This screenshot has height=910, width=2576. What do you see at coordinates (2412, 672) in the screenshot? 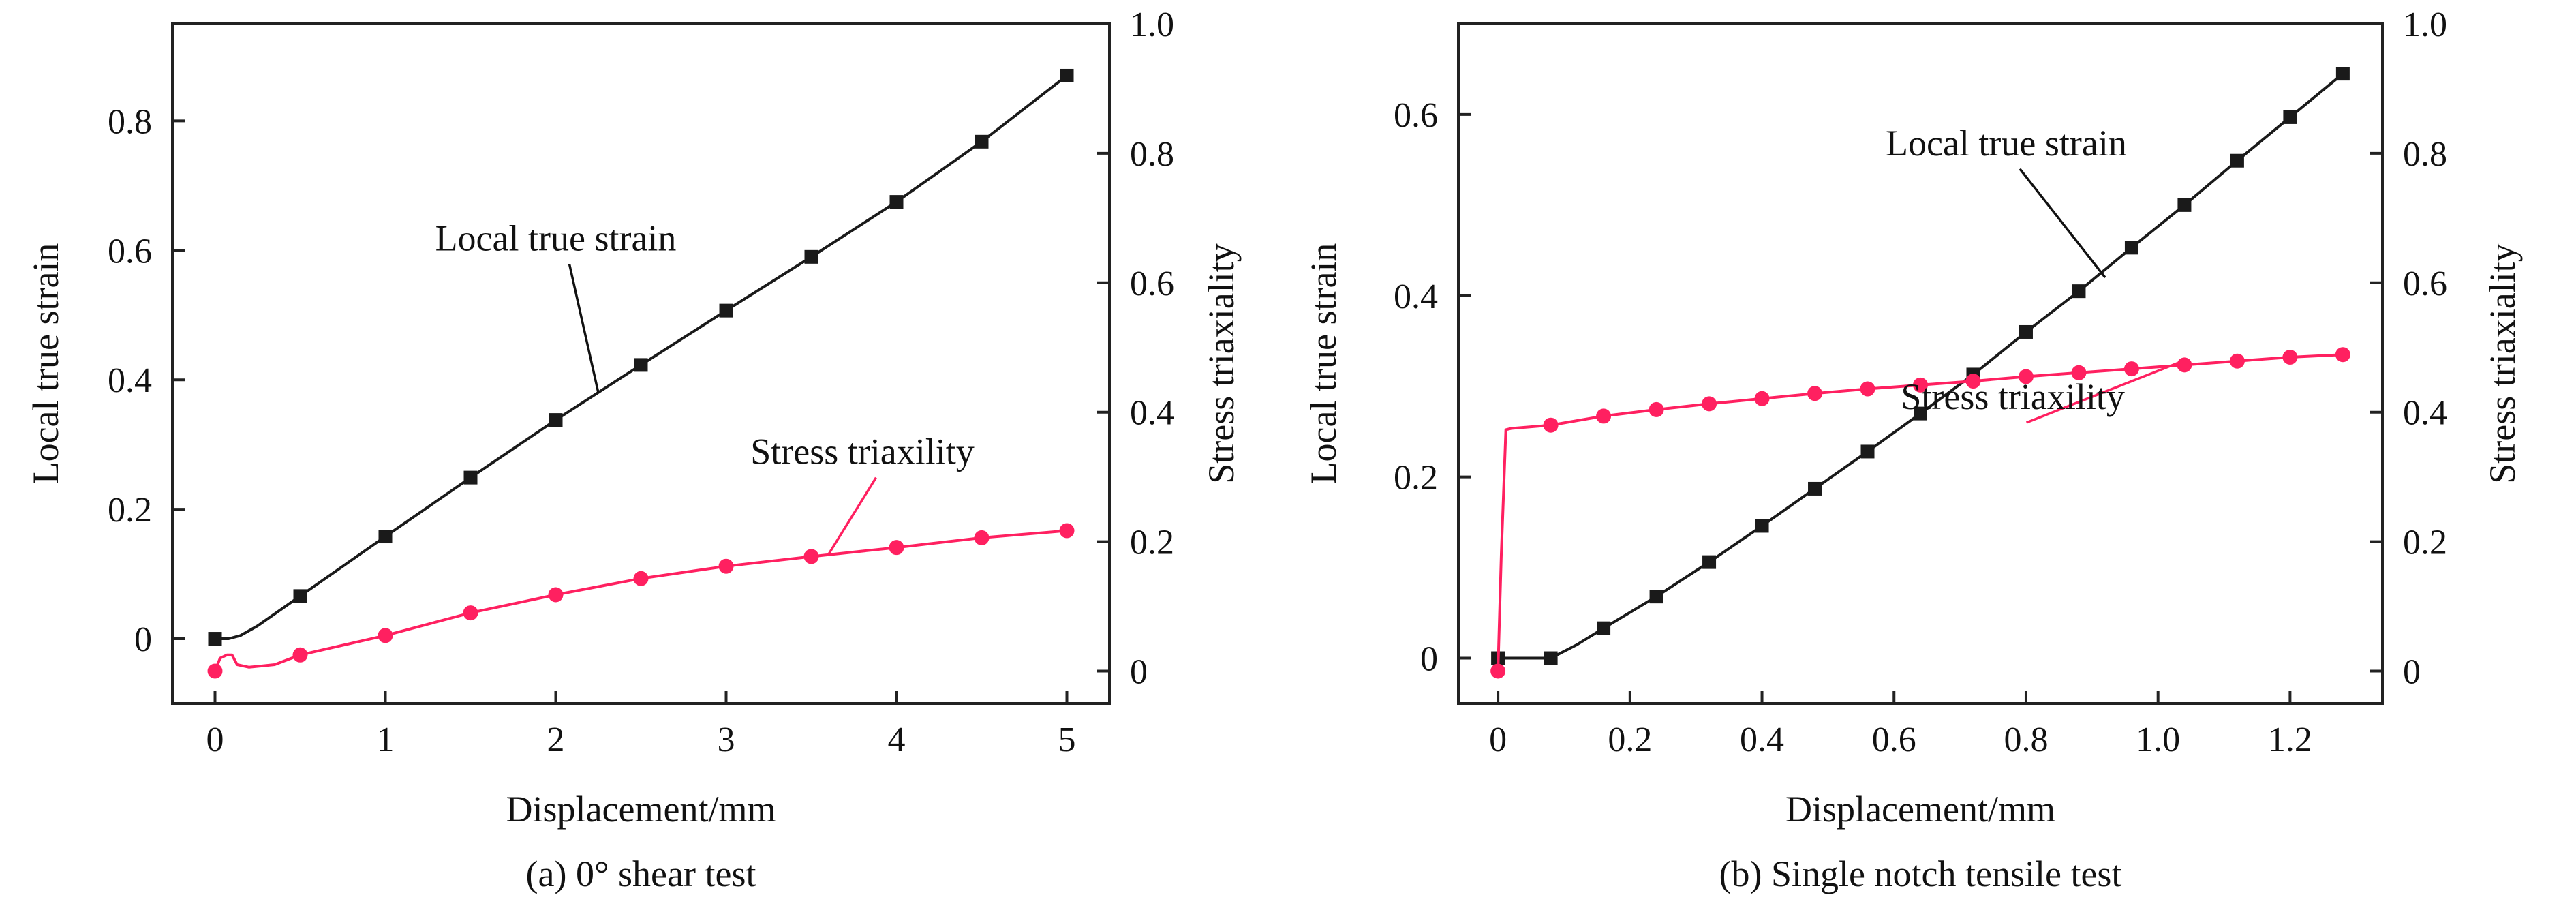
I see `y-right-tick-label: 0` at bounding box center [2412, 672].